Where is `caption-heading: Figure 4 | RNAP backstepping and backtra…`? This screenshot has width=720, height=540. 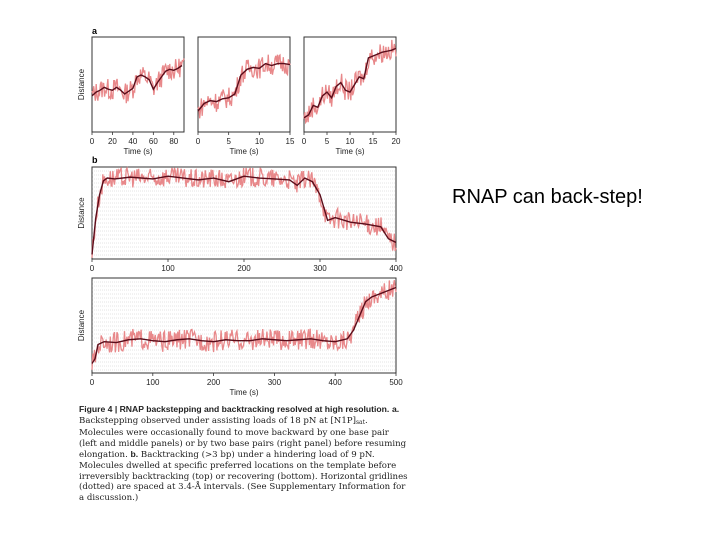
caption-heading: Figure 4 | RNAP backstepping and backtra… is located at coordinates (234, 409).